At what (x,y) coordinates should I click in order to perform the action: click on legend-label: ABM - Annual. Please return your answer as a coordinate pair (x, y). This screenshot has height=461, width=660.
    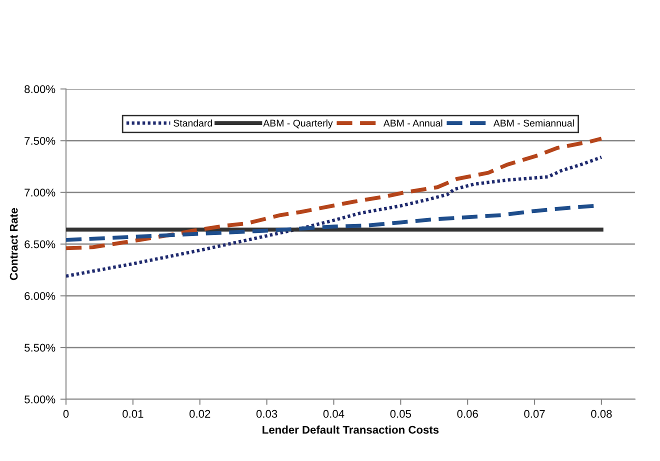
    Looking at the image, I should click on (412, 123).